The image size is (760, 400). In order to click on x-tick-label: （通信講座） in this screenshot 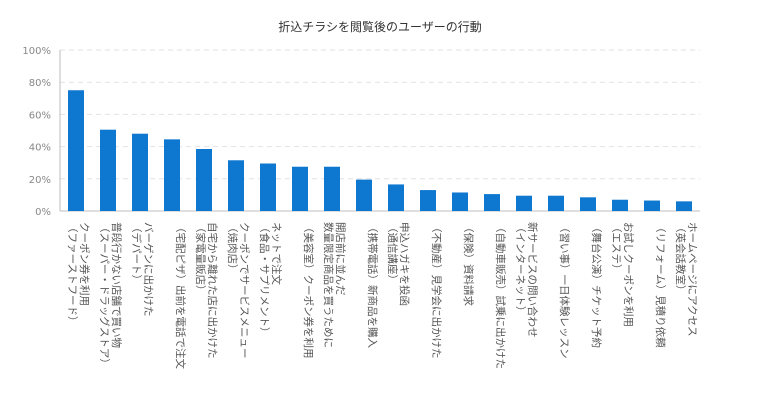, I will do `click(392, 253)`.